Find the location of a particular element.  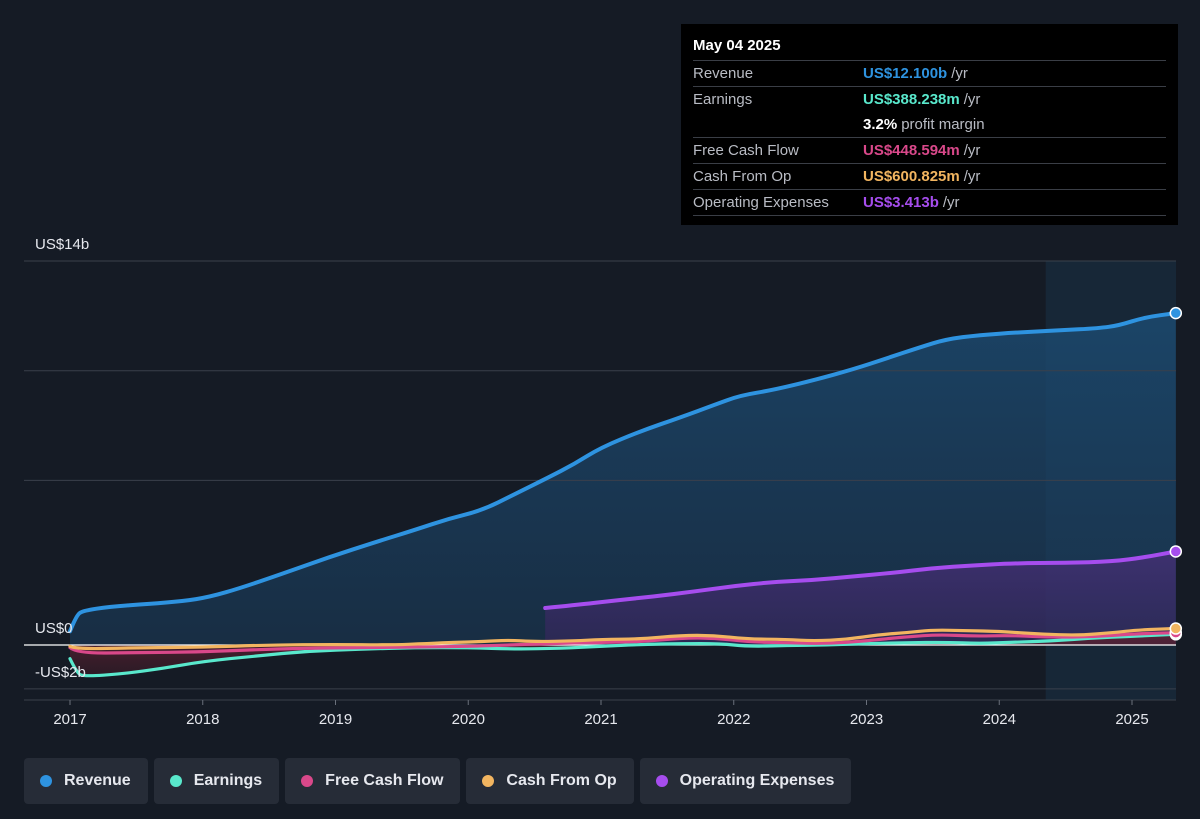

x-tick-label: 2023 is located at coordinates (866, 719).